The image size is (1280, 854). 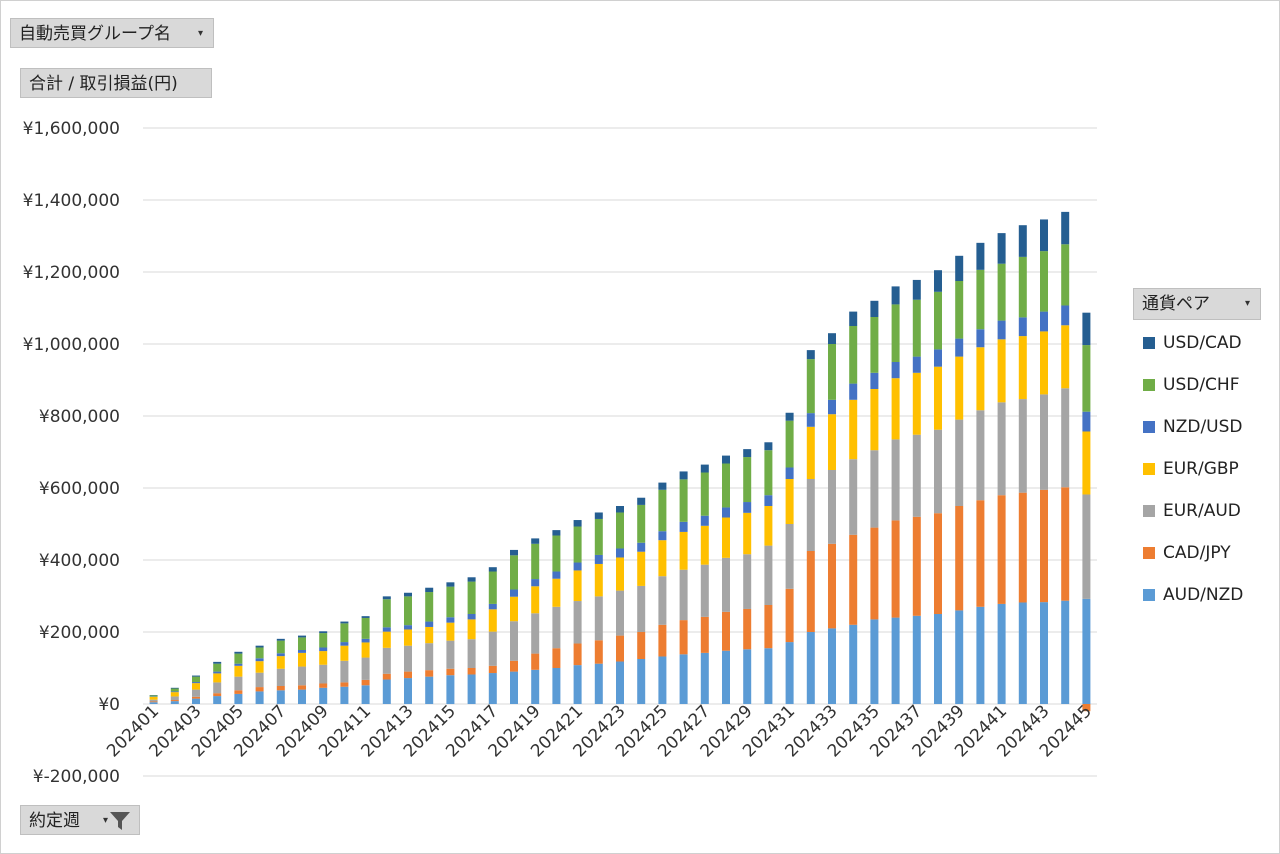 I want to click on y-tick-label: ¥200,000, so click(x=79, y=633).